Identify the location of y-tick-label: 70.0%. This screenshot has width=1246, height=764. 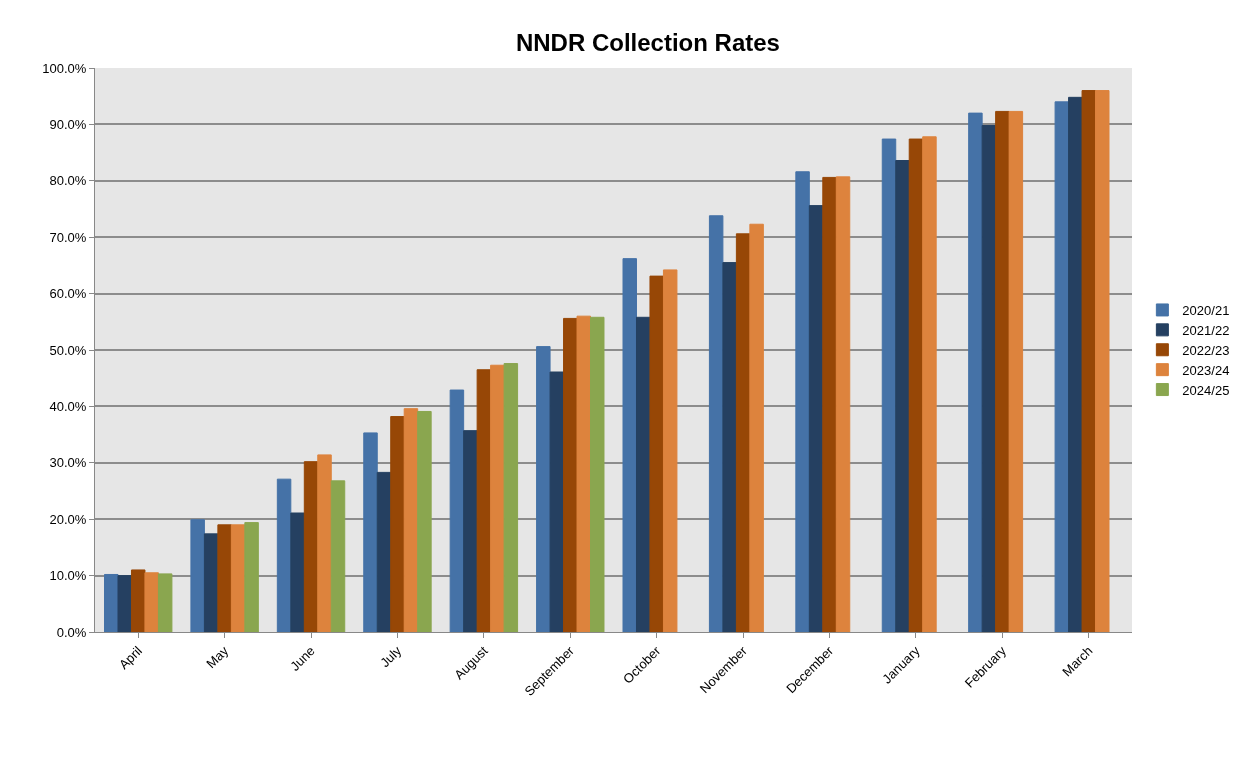
(68, 237).